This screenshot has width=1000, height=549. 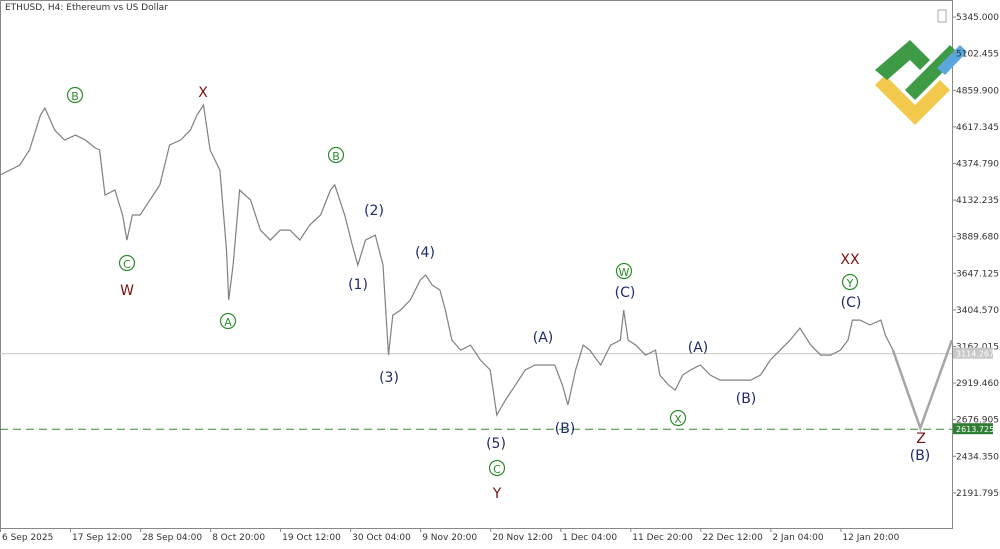 I want to click on forecast-line, so click(x=922, y=385).